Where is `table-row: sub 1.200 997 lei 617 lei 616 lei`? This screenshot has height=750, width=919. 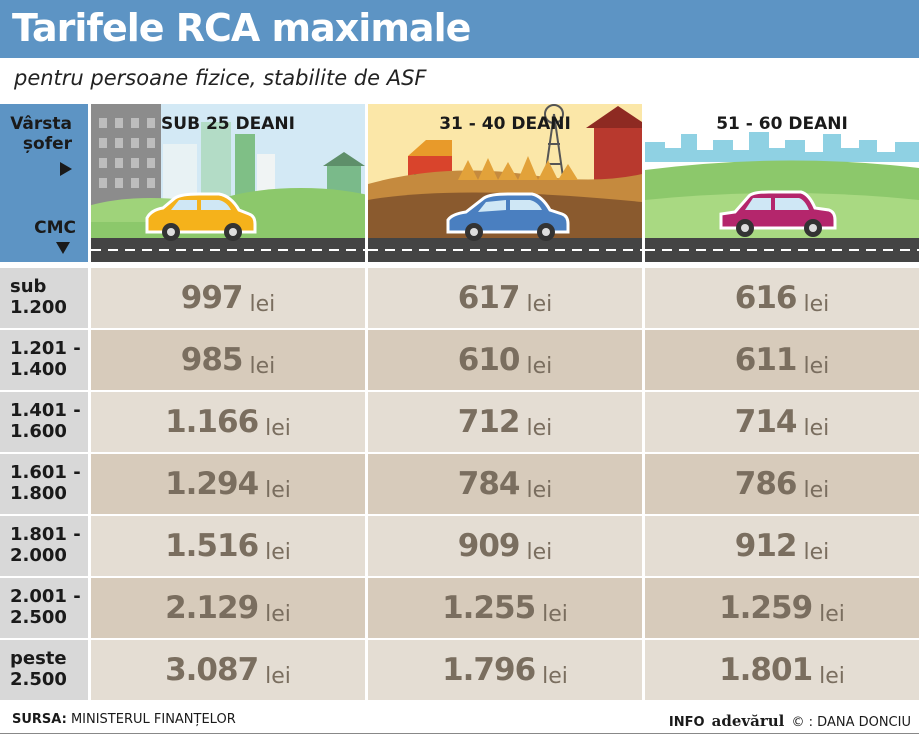 table-row: sub 1.200 997 lei 617 lei 616 lei is located at coordinates (459, 298).